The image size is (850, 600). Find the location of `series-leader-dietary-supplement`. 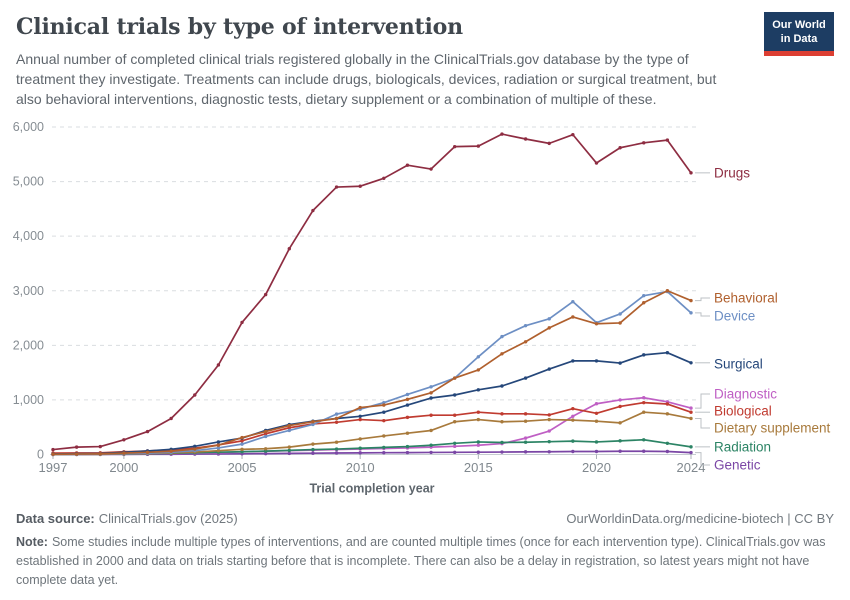

series-leader-dietary-supplement is located at coordinates (702, 423).